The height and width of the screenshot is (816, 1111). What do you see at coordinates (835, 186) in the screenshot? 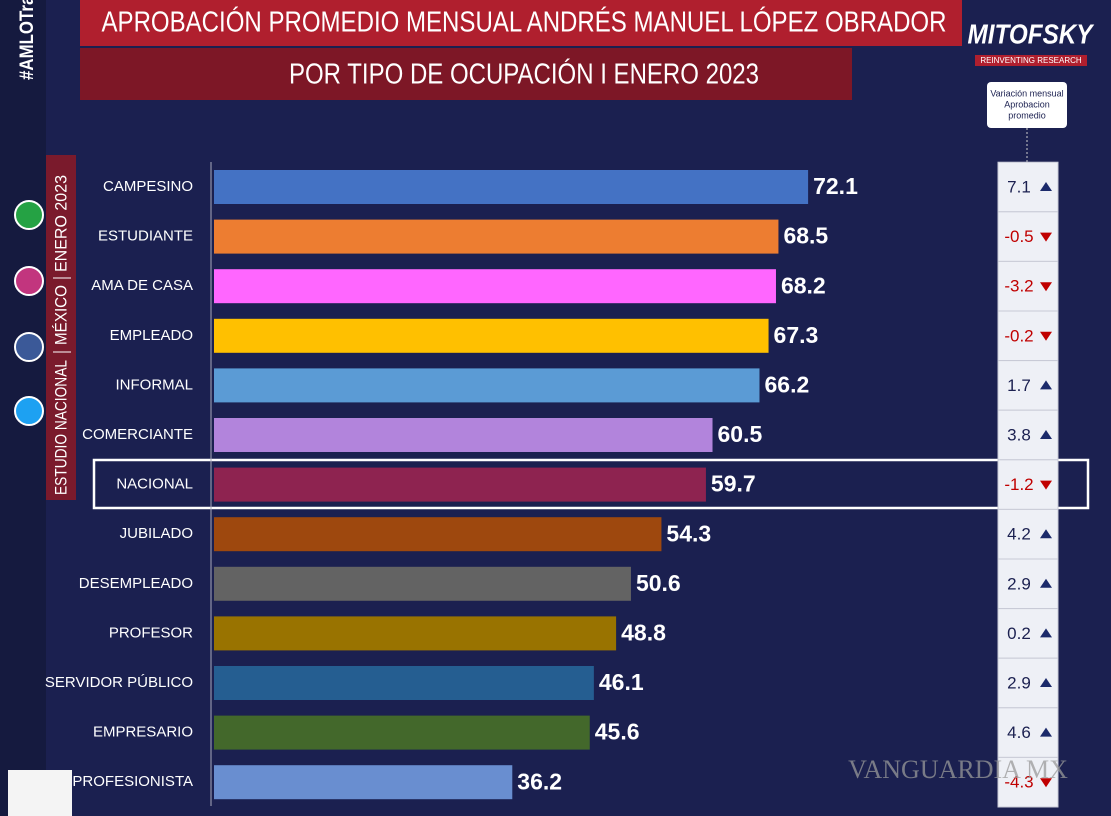
I see `value-label: 72.1` at bounding box center [835, 186].